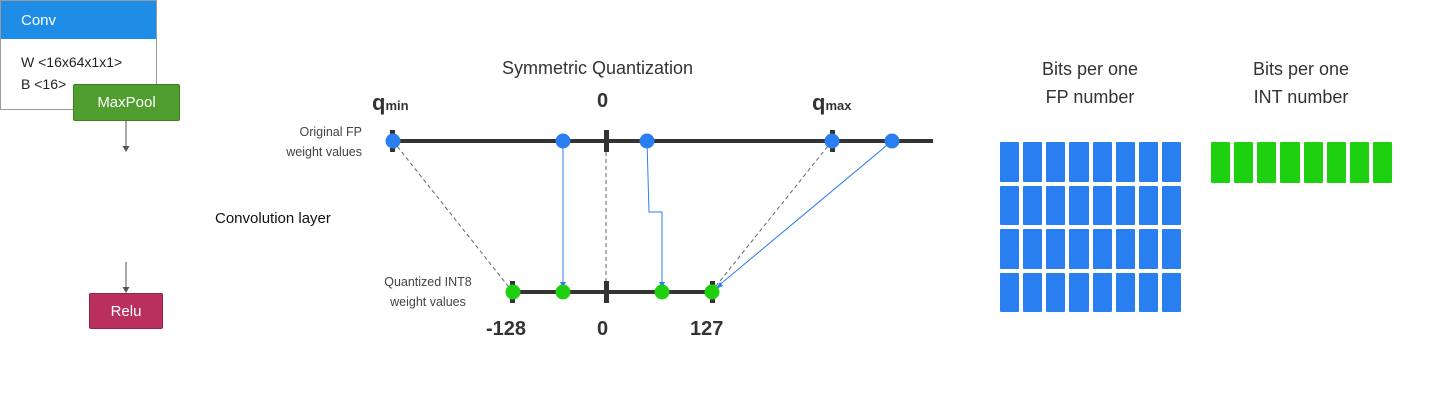  I want to click on relu-node: Relu, so click(126, 311).